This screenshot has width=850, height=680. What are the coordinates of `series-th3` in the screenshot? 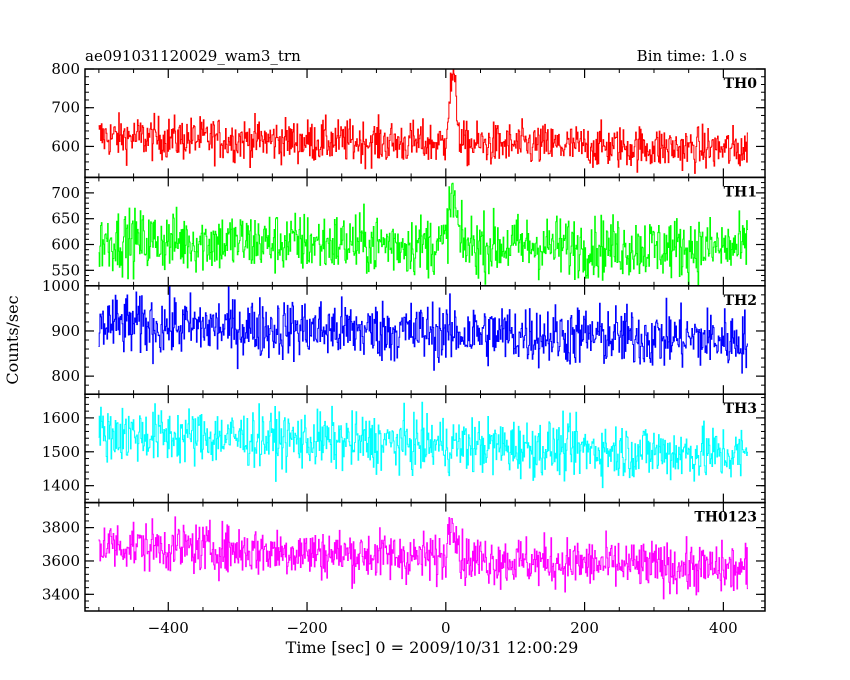 It's located at (423, 445).